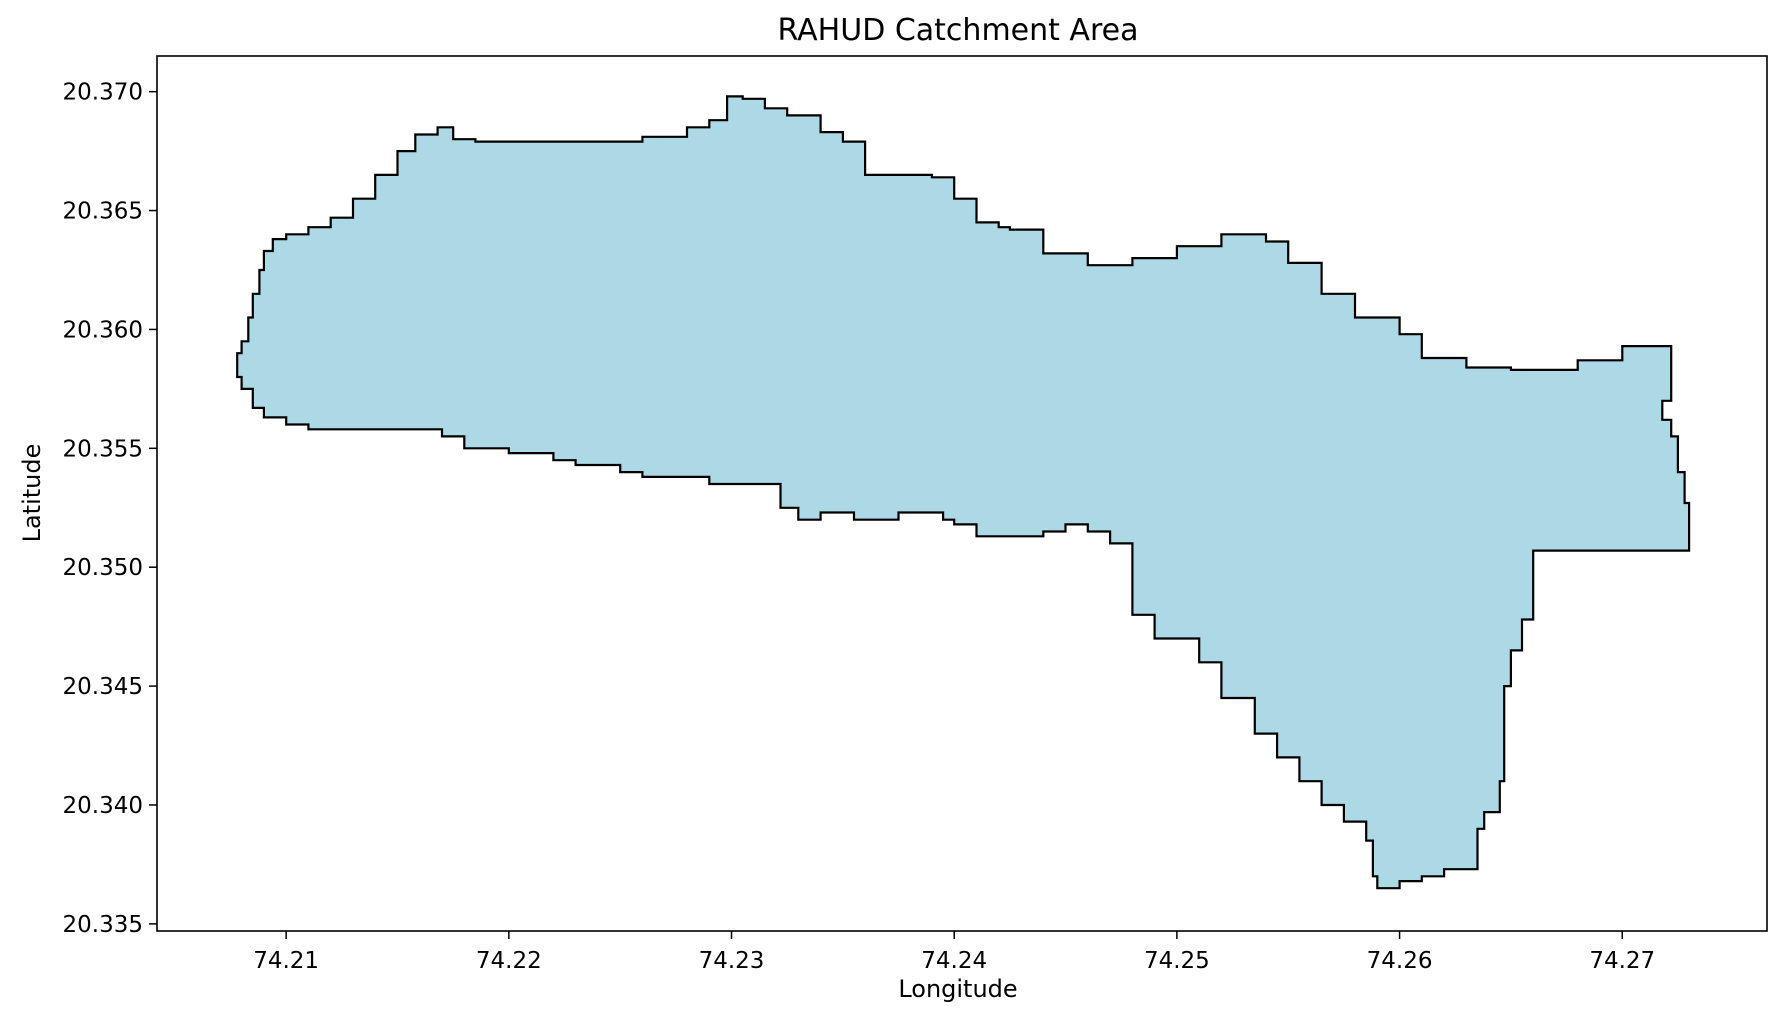  What do you see at coordinates (1622, 961) in the screenshot?
I see `x-tick-label: 74.27` at bounding box center [1622, 961].